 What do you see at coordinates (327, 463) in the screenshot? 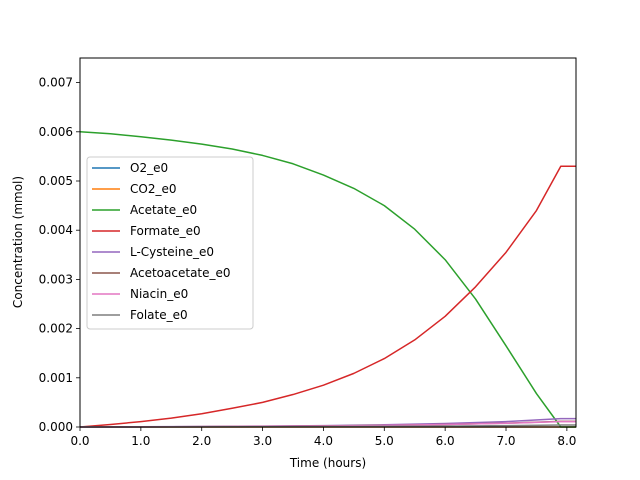
I see `x-axis-label: Time (hours)` at bounding box center [327, 463].